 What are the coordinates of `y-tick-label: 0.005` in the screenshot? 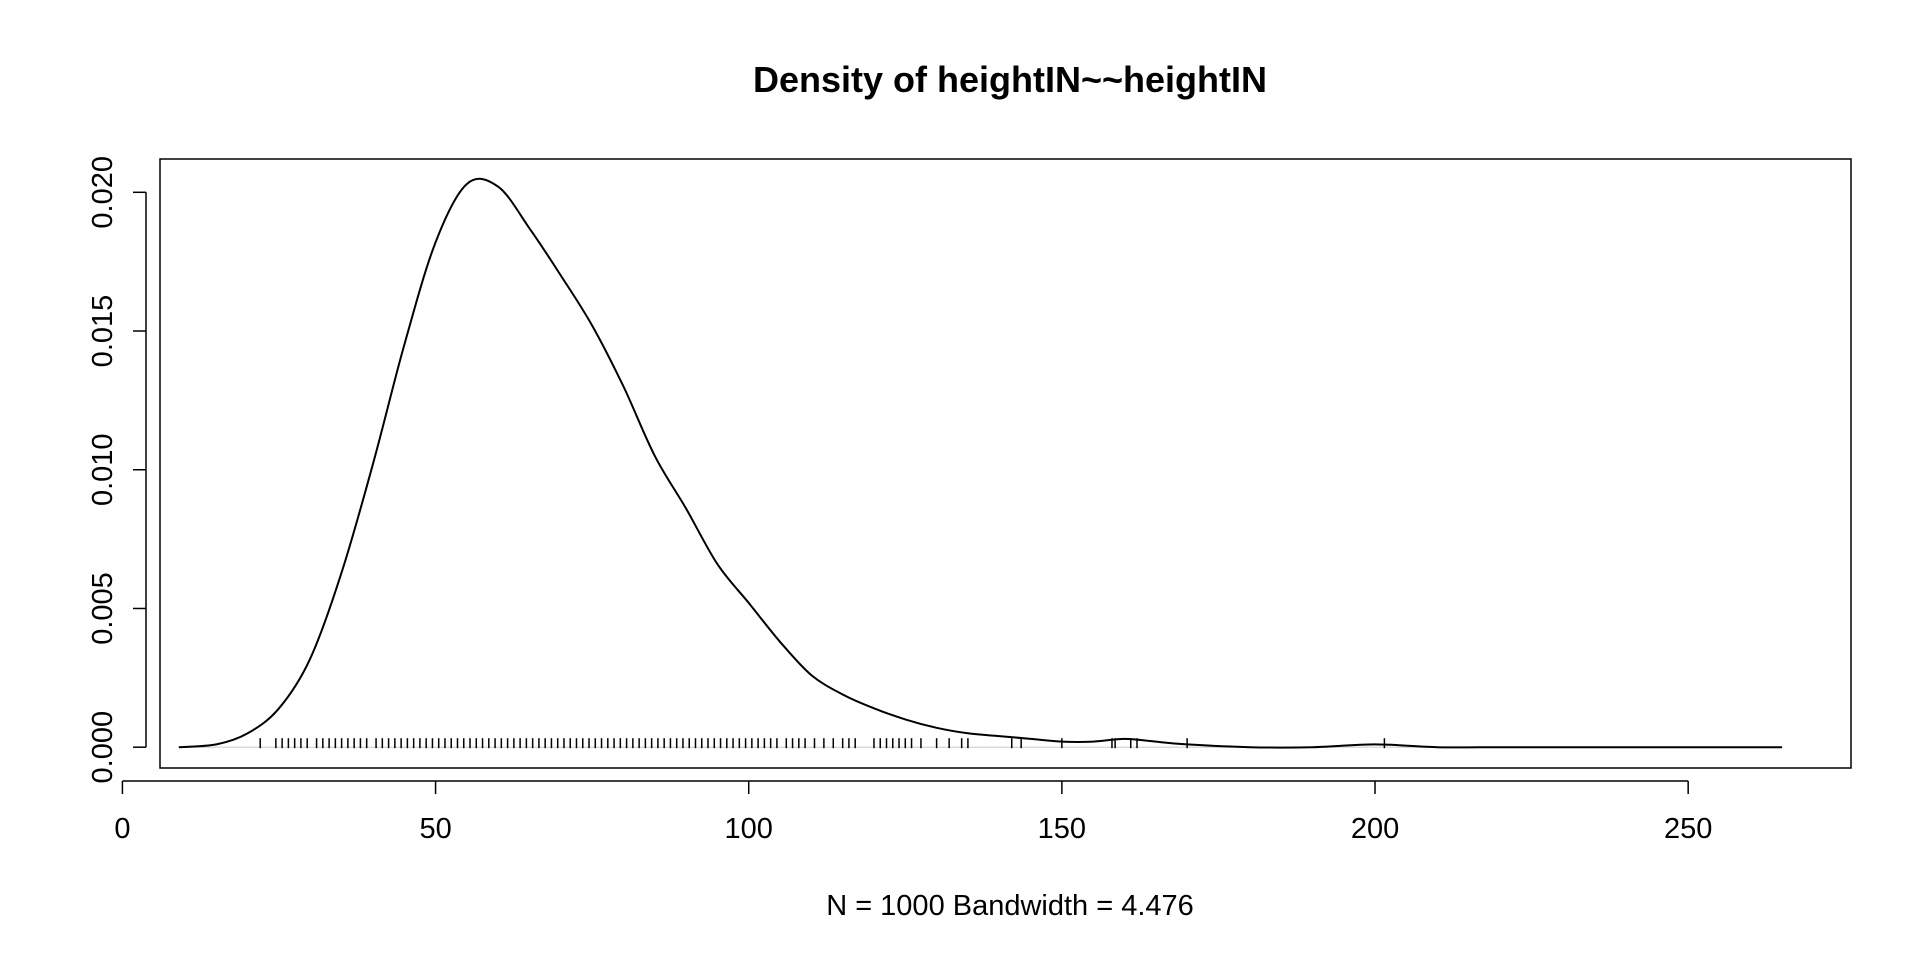 It's located at (103, 608).